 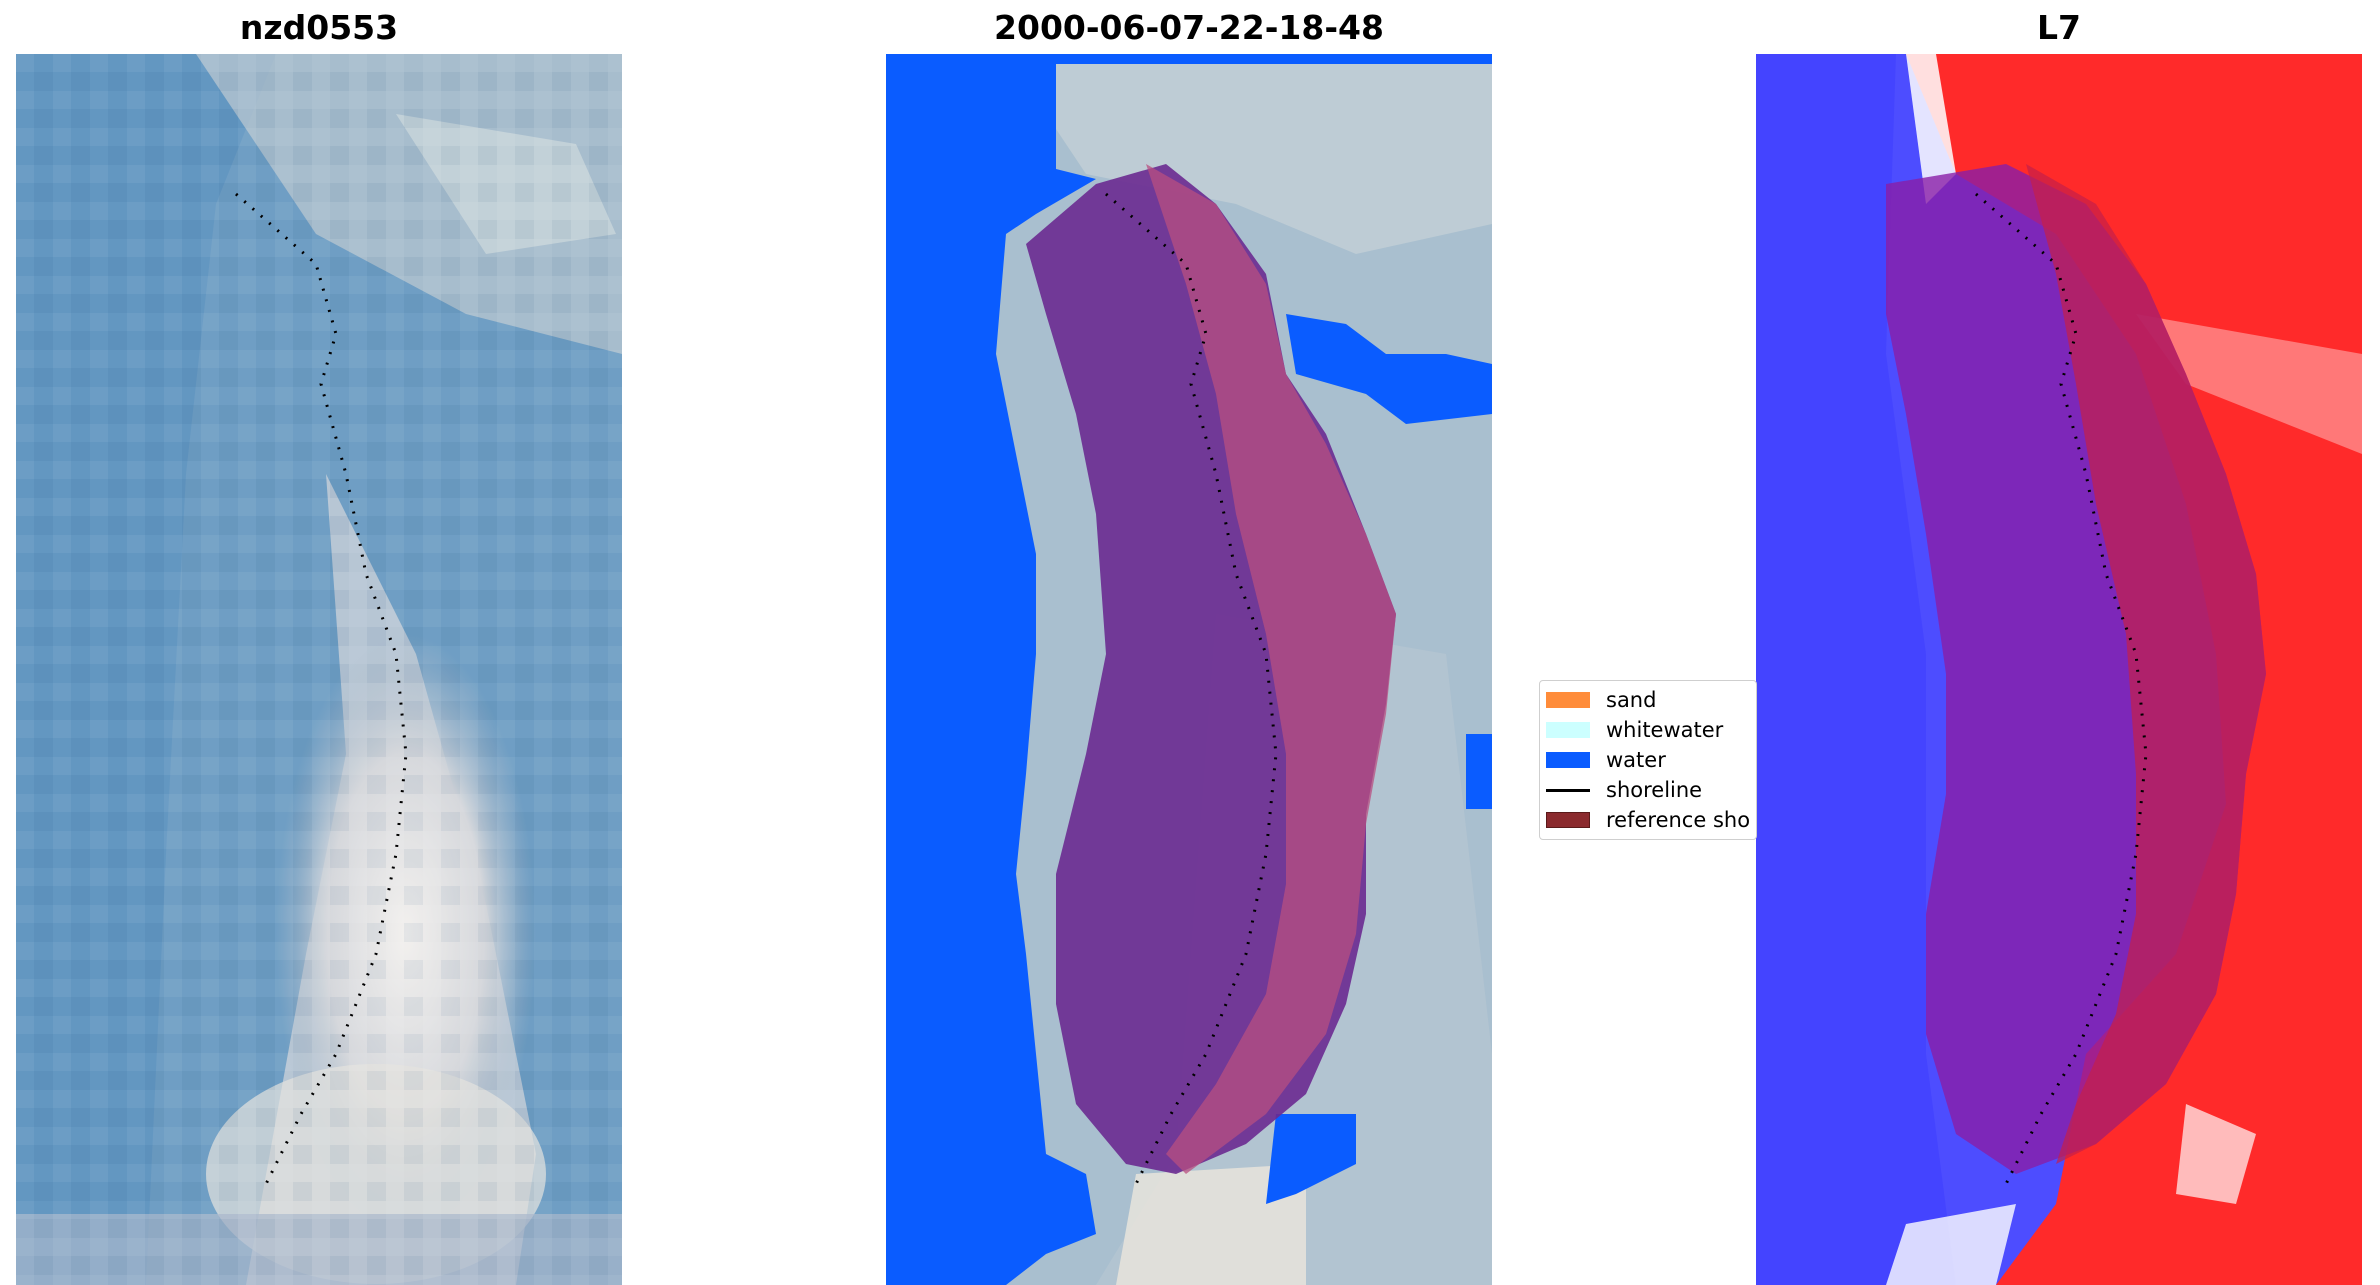 I want to click on legend-item-sand: sand, so click(x=1601, y=700).